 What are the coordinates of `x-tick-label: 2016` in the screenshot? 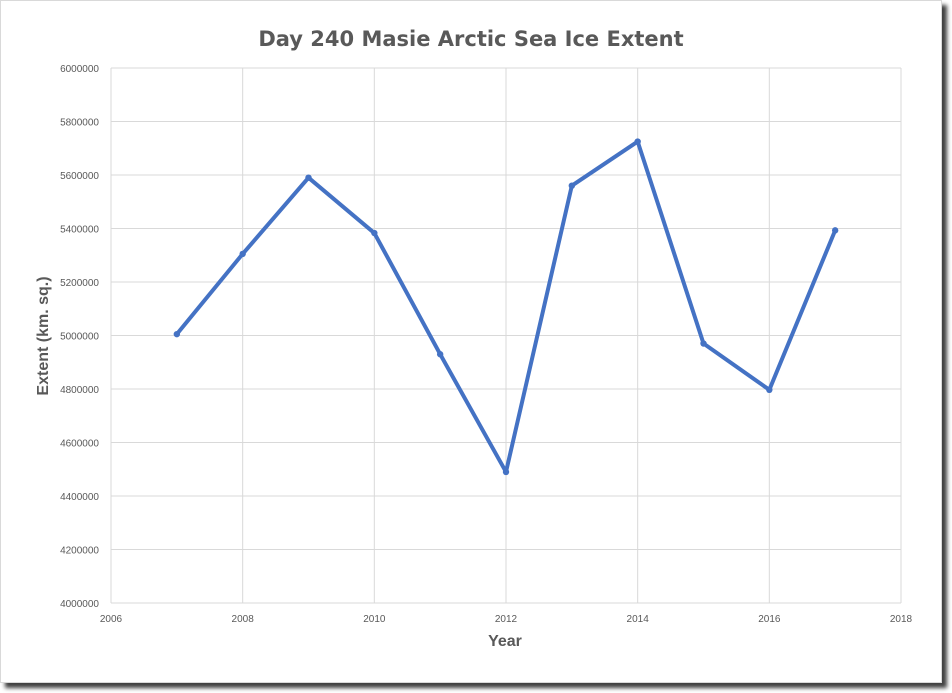 It's located at (769, 619).